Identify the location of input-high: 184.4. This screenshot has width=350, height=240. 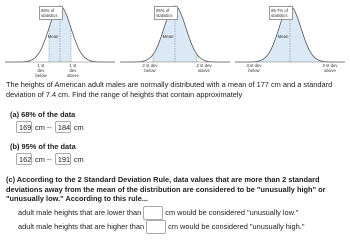
(62, 127).